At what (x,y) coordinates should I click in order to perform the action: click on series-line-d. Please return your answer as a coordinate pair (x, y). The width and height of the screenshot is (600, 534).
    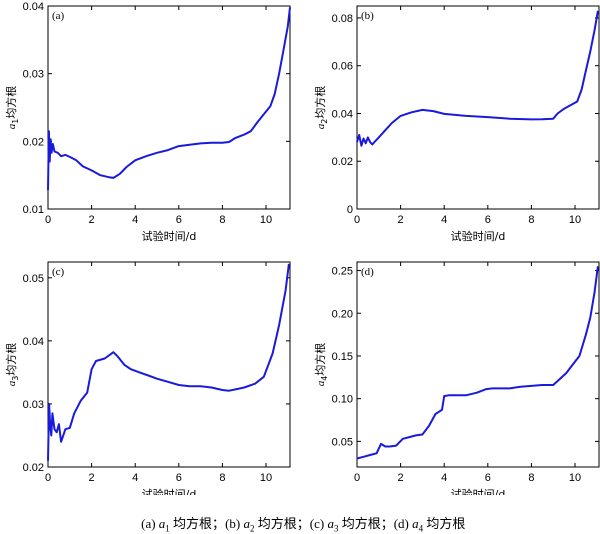
    Looking at the image, I should click on (477, 363).